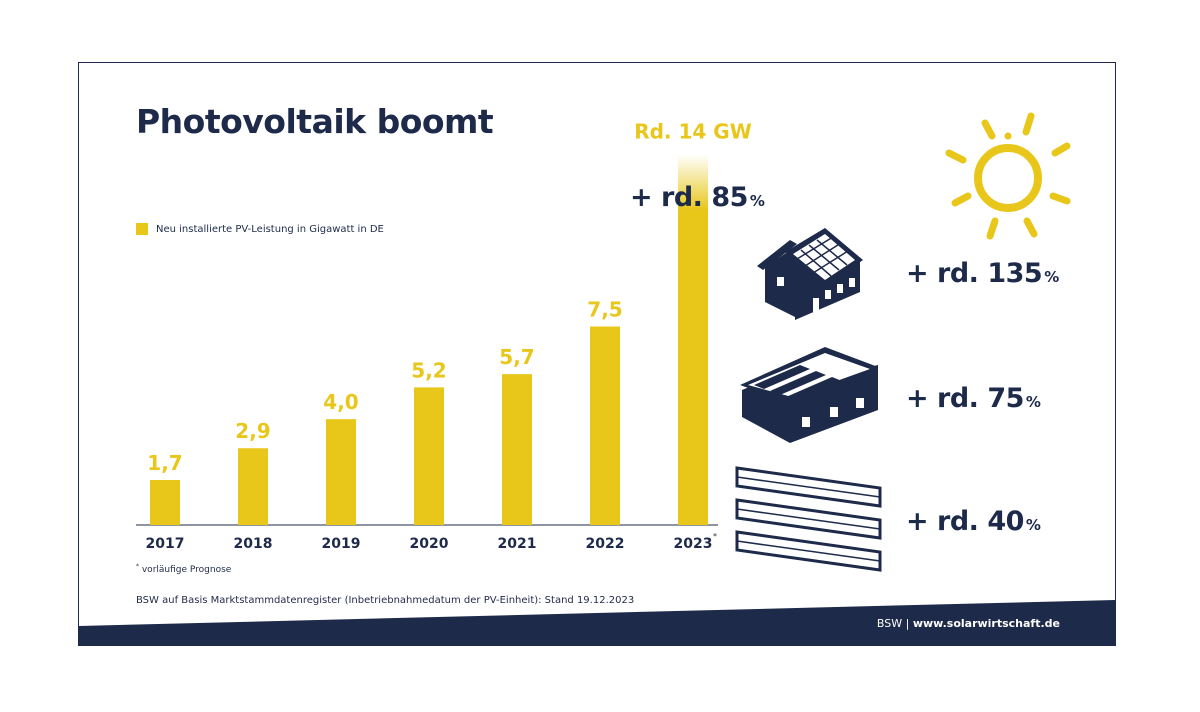 This screenshot has width=1200, height=712. Describe the element at coordinates (689, 197) in the screenshot. I see `growth-total-value: + rd. 85` at that location.